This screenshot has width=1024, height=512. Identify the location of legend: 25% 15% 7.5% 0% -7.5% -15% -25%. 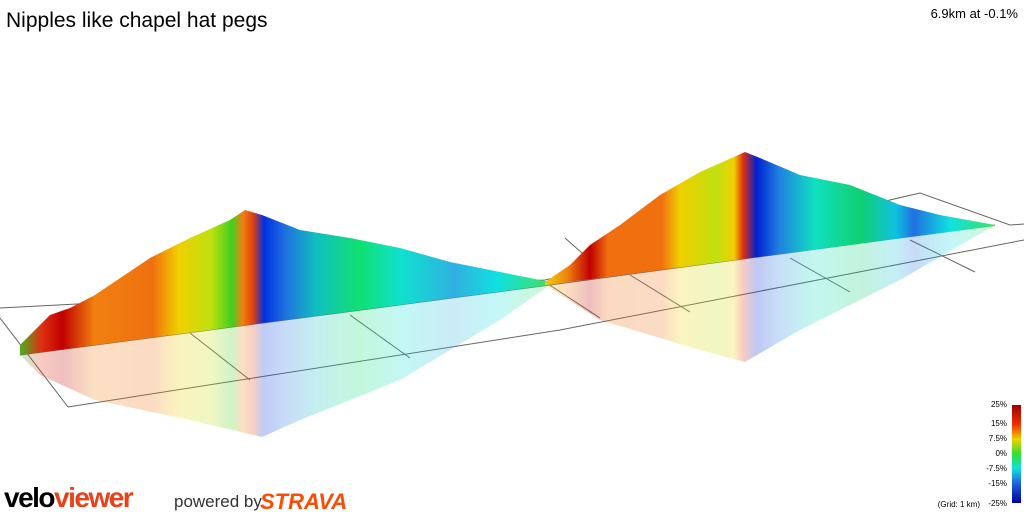
(996, 454).